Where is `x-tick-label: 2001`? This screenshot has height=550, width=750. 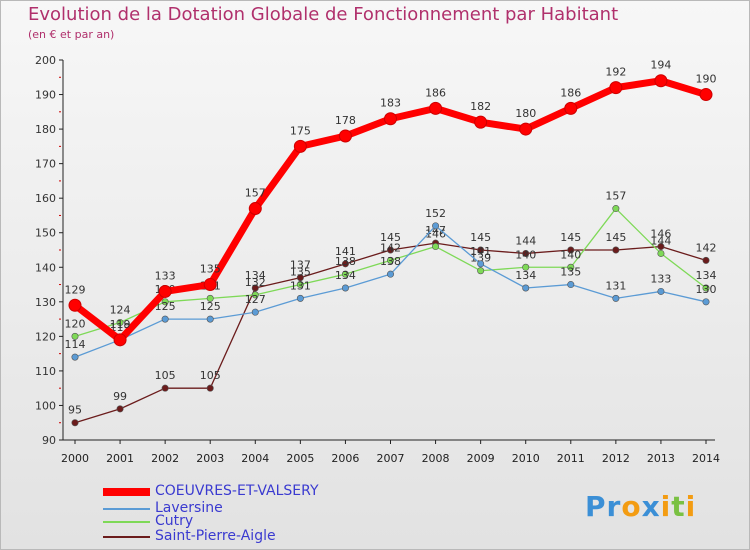 x-tick-label: 2001 is located at coordinates (120, 458).